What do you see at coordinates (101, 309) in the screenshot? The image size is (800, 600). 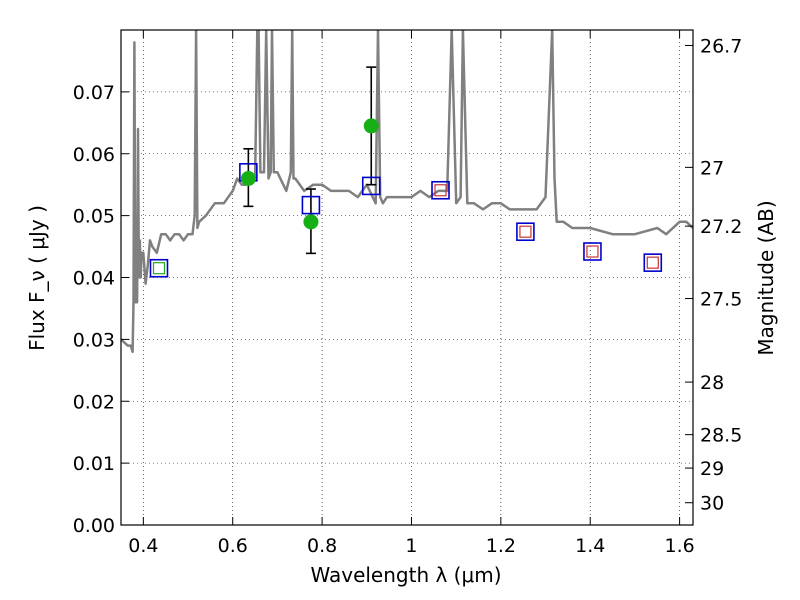 I see `y-axis-left: 0.00 0.01 0.02 0.03 0.04 0.05 0.06 0.07` at bounding box center [101, 309].